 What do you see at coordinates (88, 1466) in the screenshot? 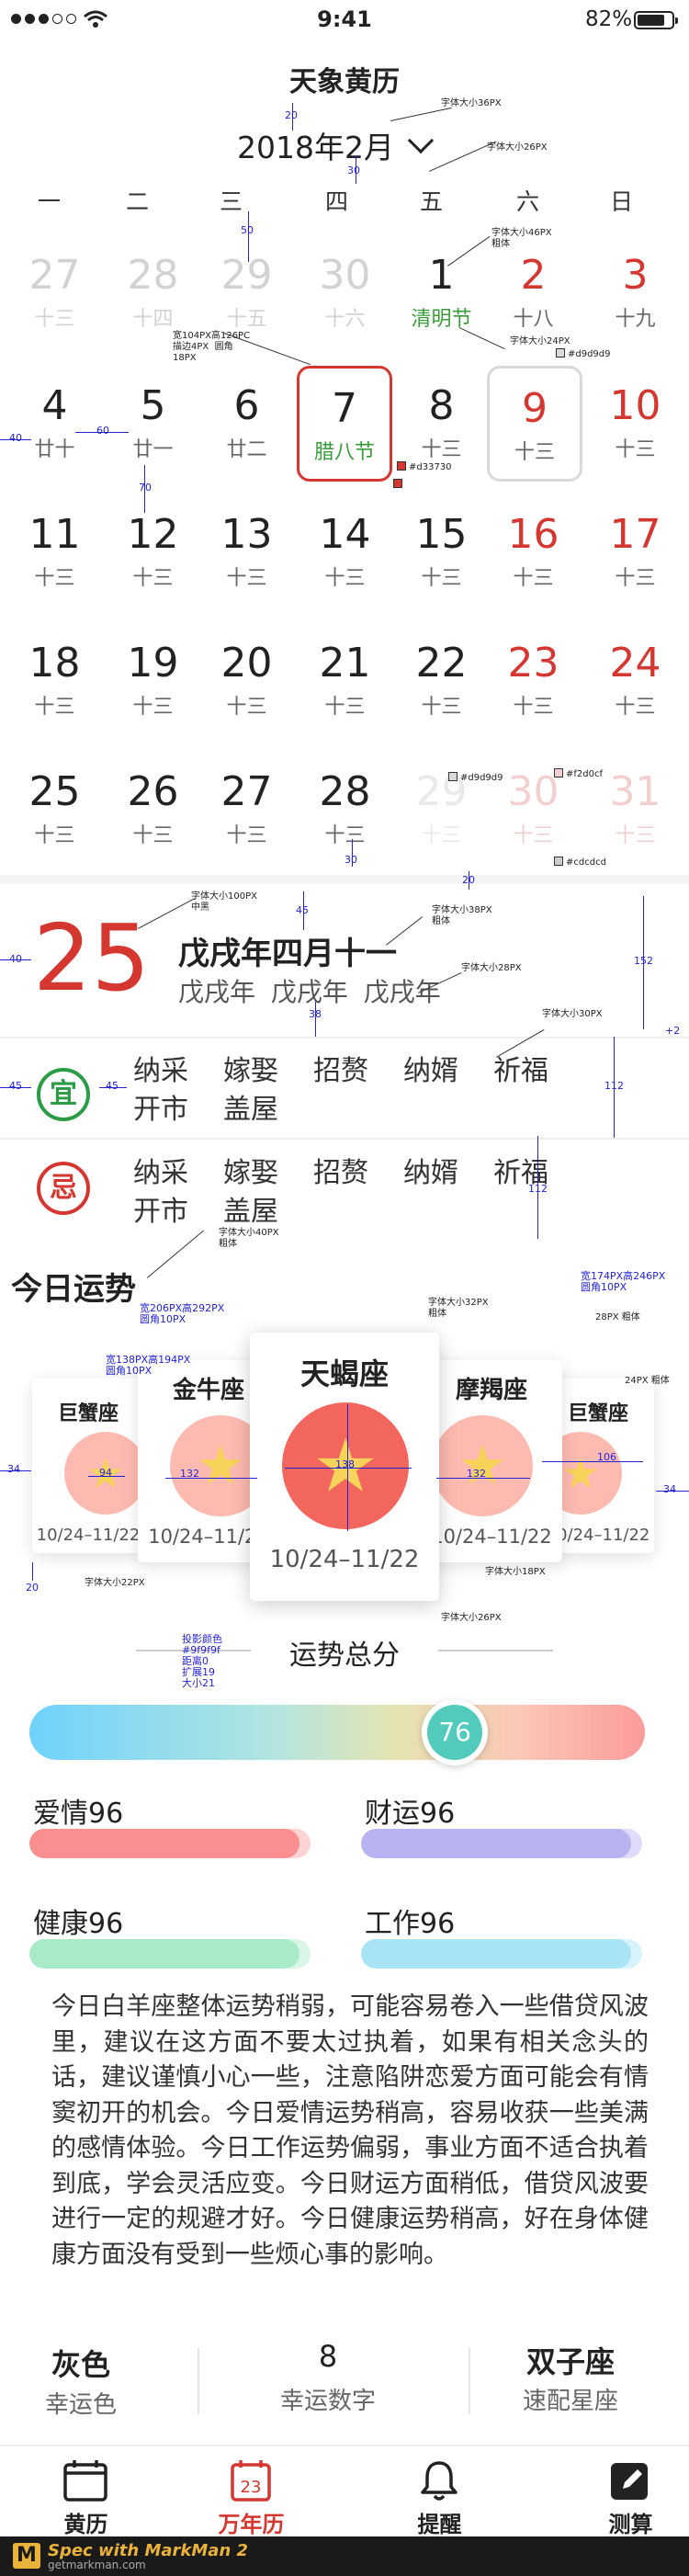
I see `zodiac-card: 巨蟹座 ★ 10/24–11/22` at bounding box center [88, 1466].